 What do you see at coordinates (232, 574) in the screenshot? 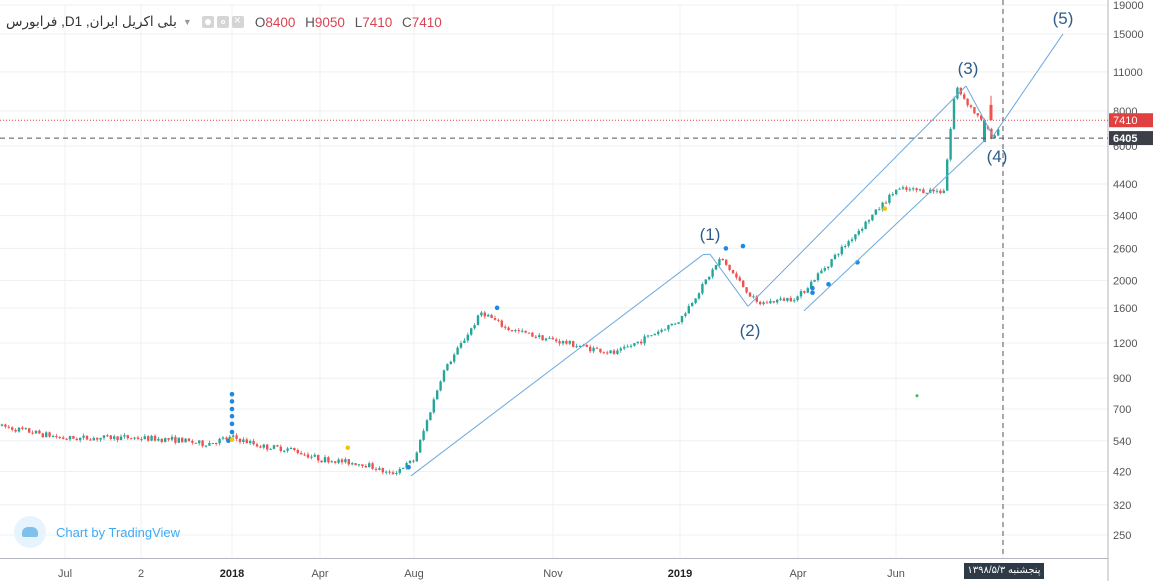
I see `x-tick-label-2: 2018` at bounding box center [232, 574].